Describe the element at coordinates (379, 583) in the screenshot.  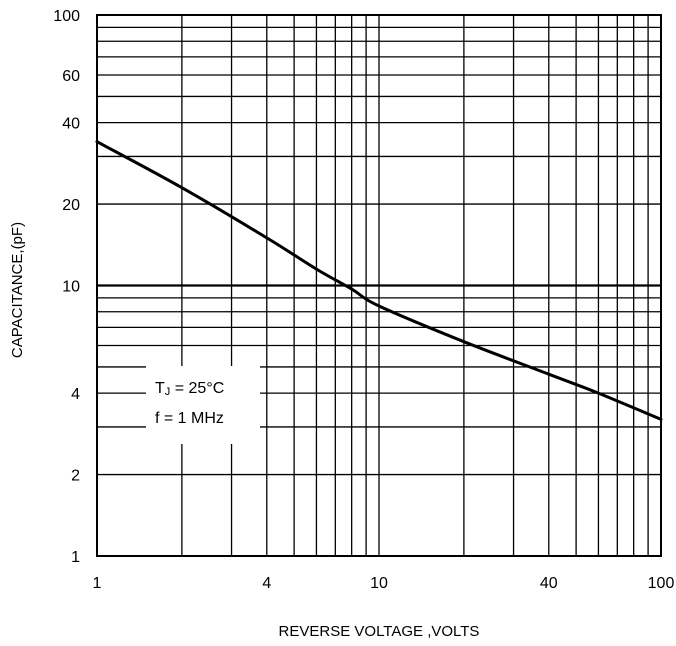
I see `x-tick-label: 10` at that location.